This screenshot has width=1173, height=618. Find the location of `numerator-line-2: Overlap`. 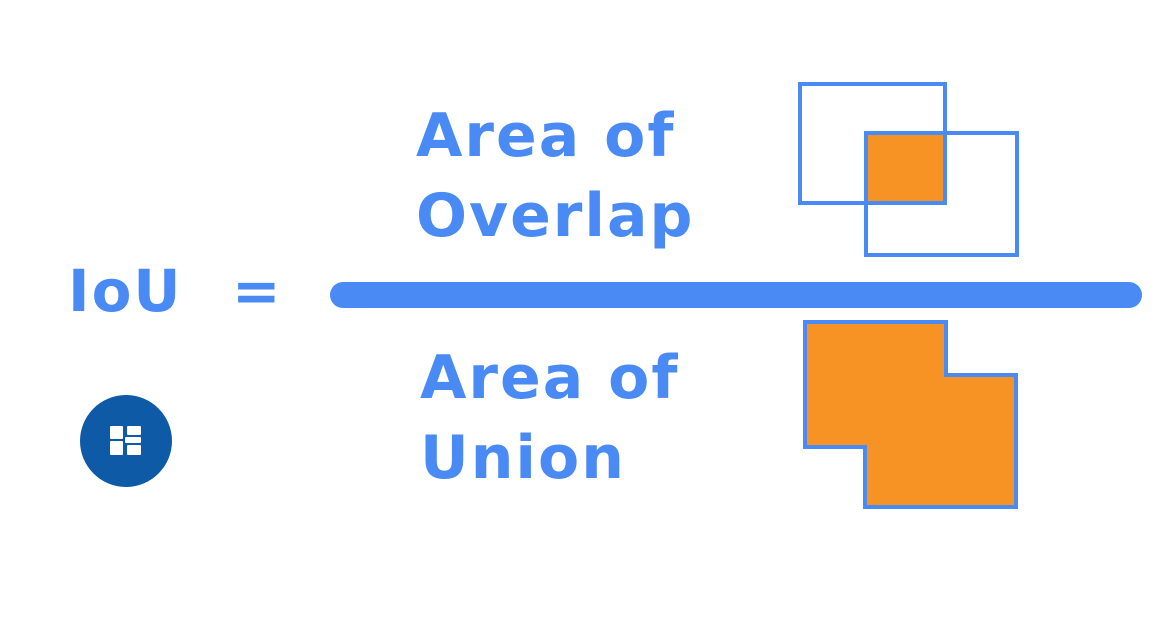

numerator-line-2: Overlap is located at coordinates (555, 216).